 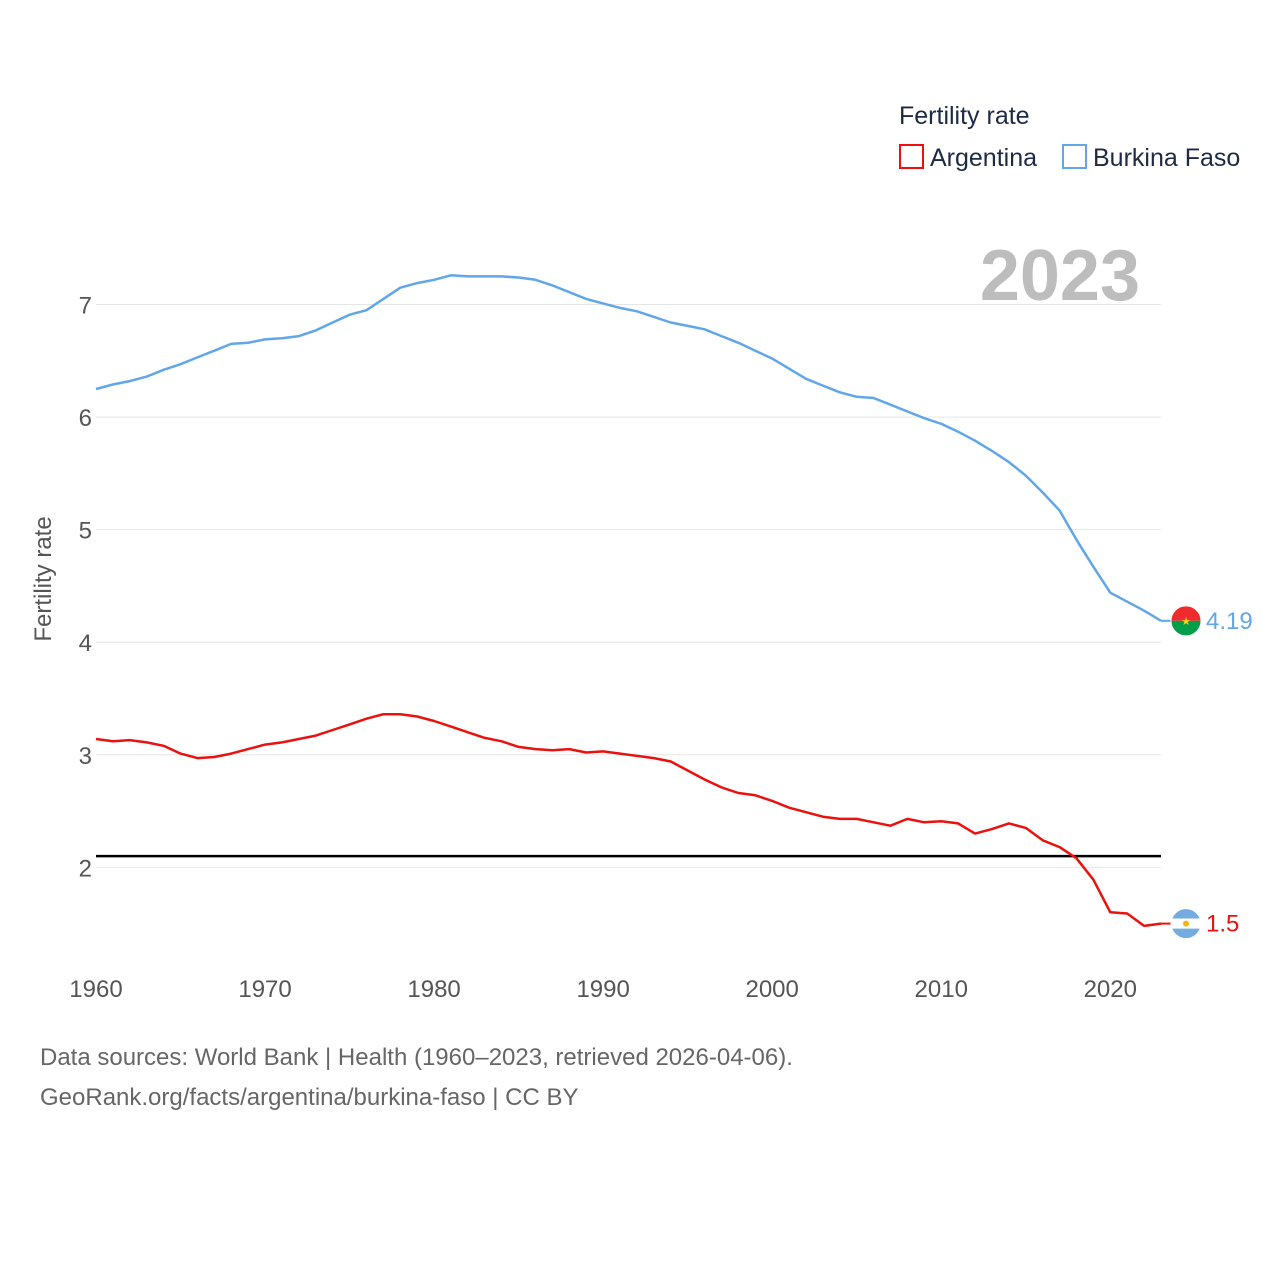 I want to click on legend-swatch-burkina-faso, so click(x=1074, y=156).